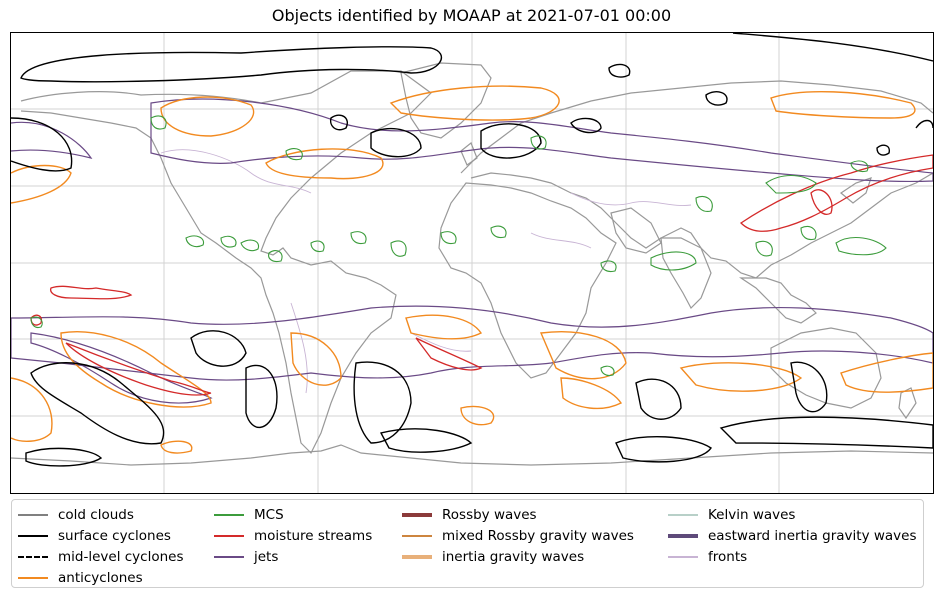  I want to click on legend-label: inertia gravity waves, so click(513, 556).